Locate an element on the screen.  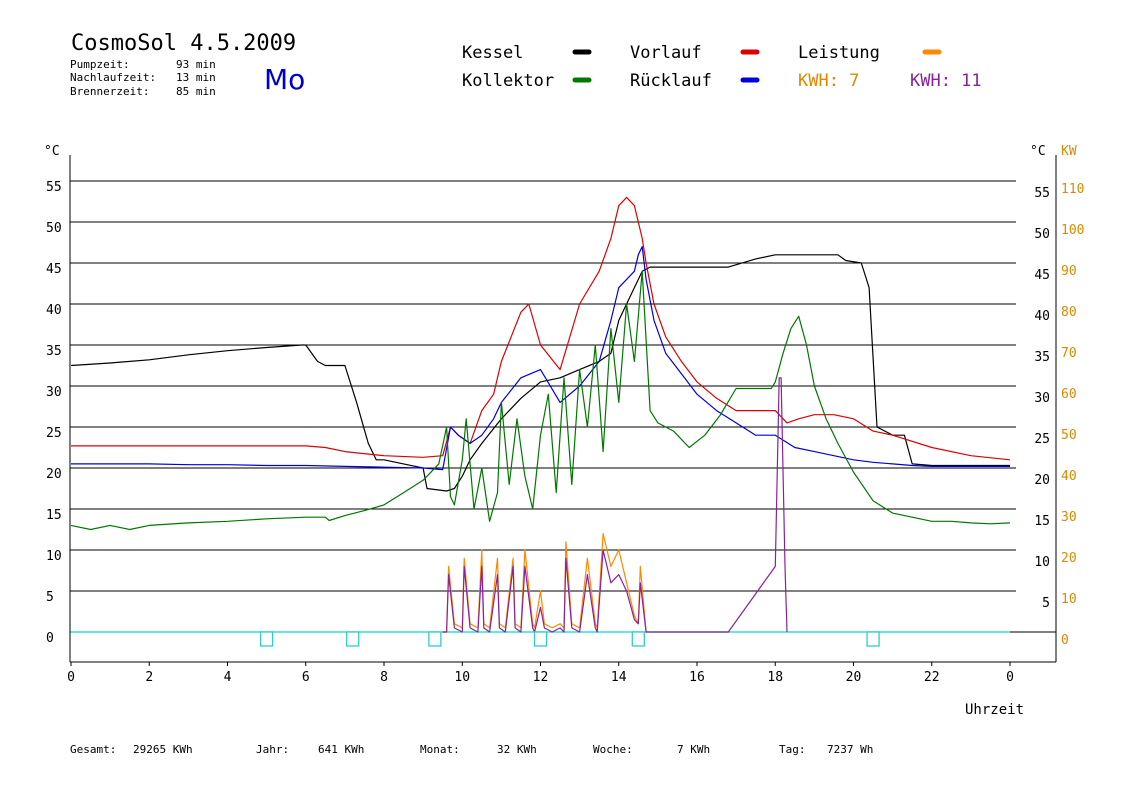
x-tick-label: 6 is located at coordinates (306, 677).